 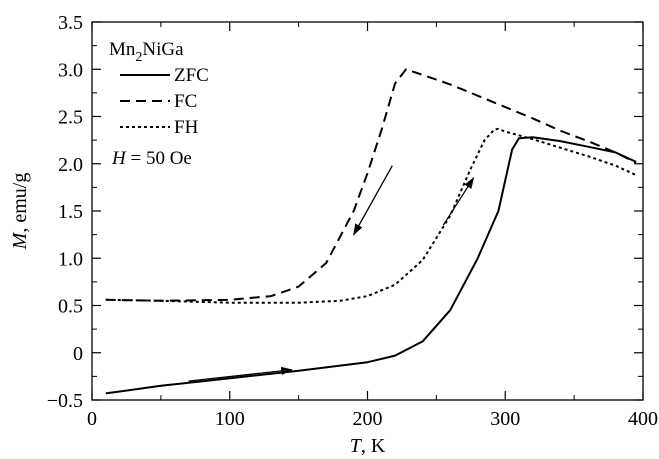 What do you see at coordinates (70, 23) in the screenshot?
I see `y-tick-label: 3.5` at bounding box center [70, 23].